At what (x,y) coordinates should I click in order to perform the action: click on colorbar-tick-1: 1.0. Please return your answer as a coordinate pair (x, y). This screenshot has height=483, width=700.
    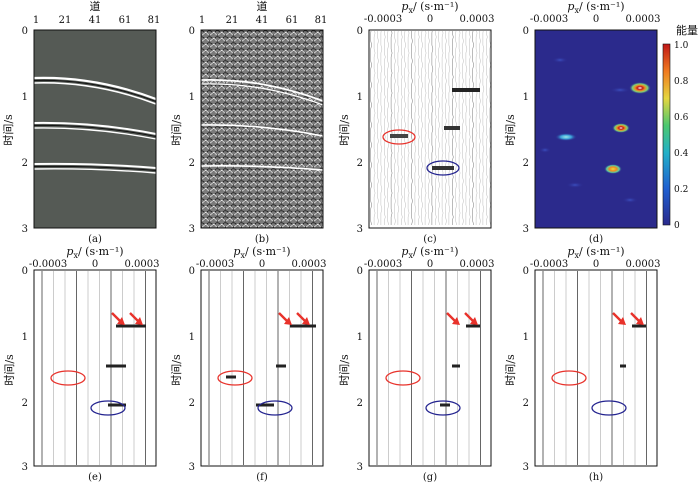
    Looking at the image, I should click on (681, 46).